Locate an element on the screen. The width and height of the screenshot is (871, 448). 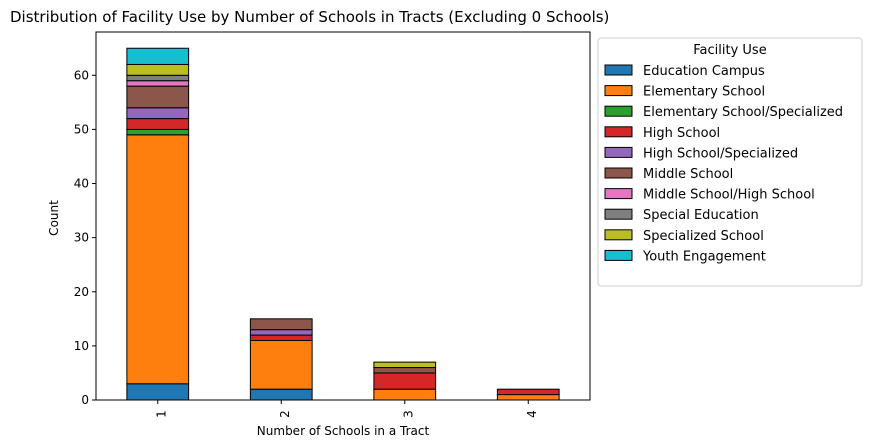
legend-entry-5: Middle School is located at coordinates (688, 174).